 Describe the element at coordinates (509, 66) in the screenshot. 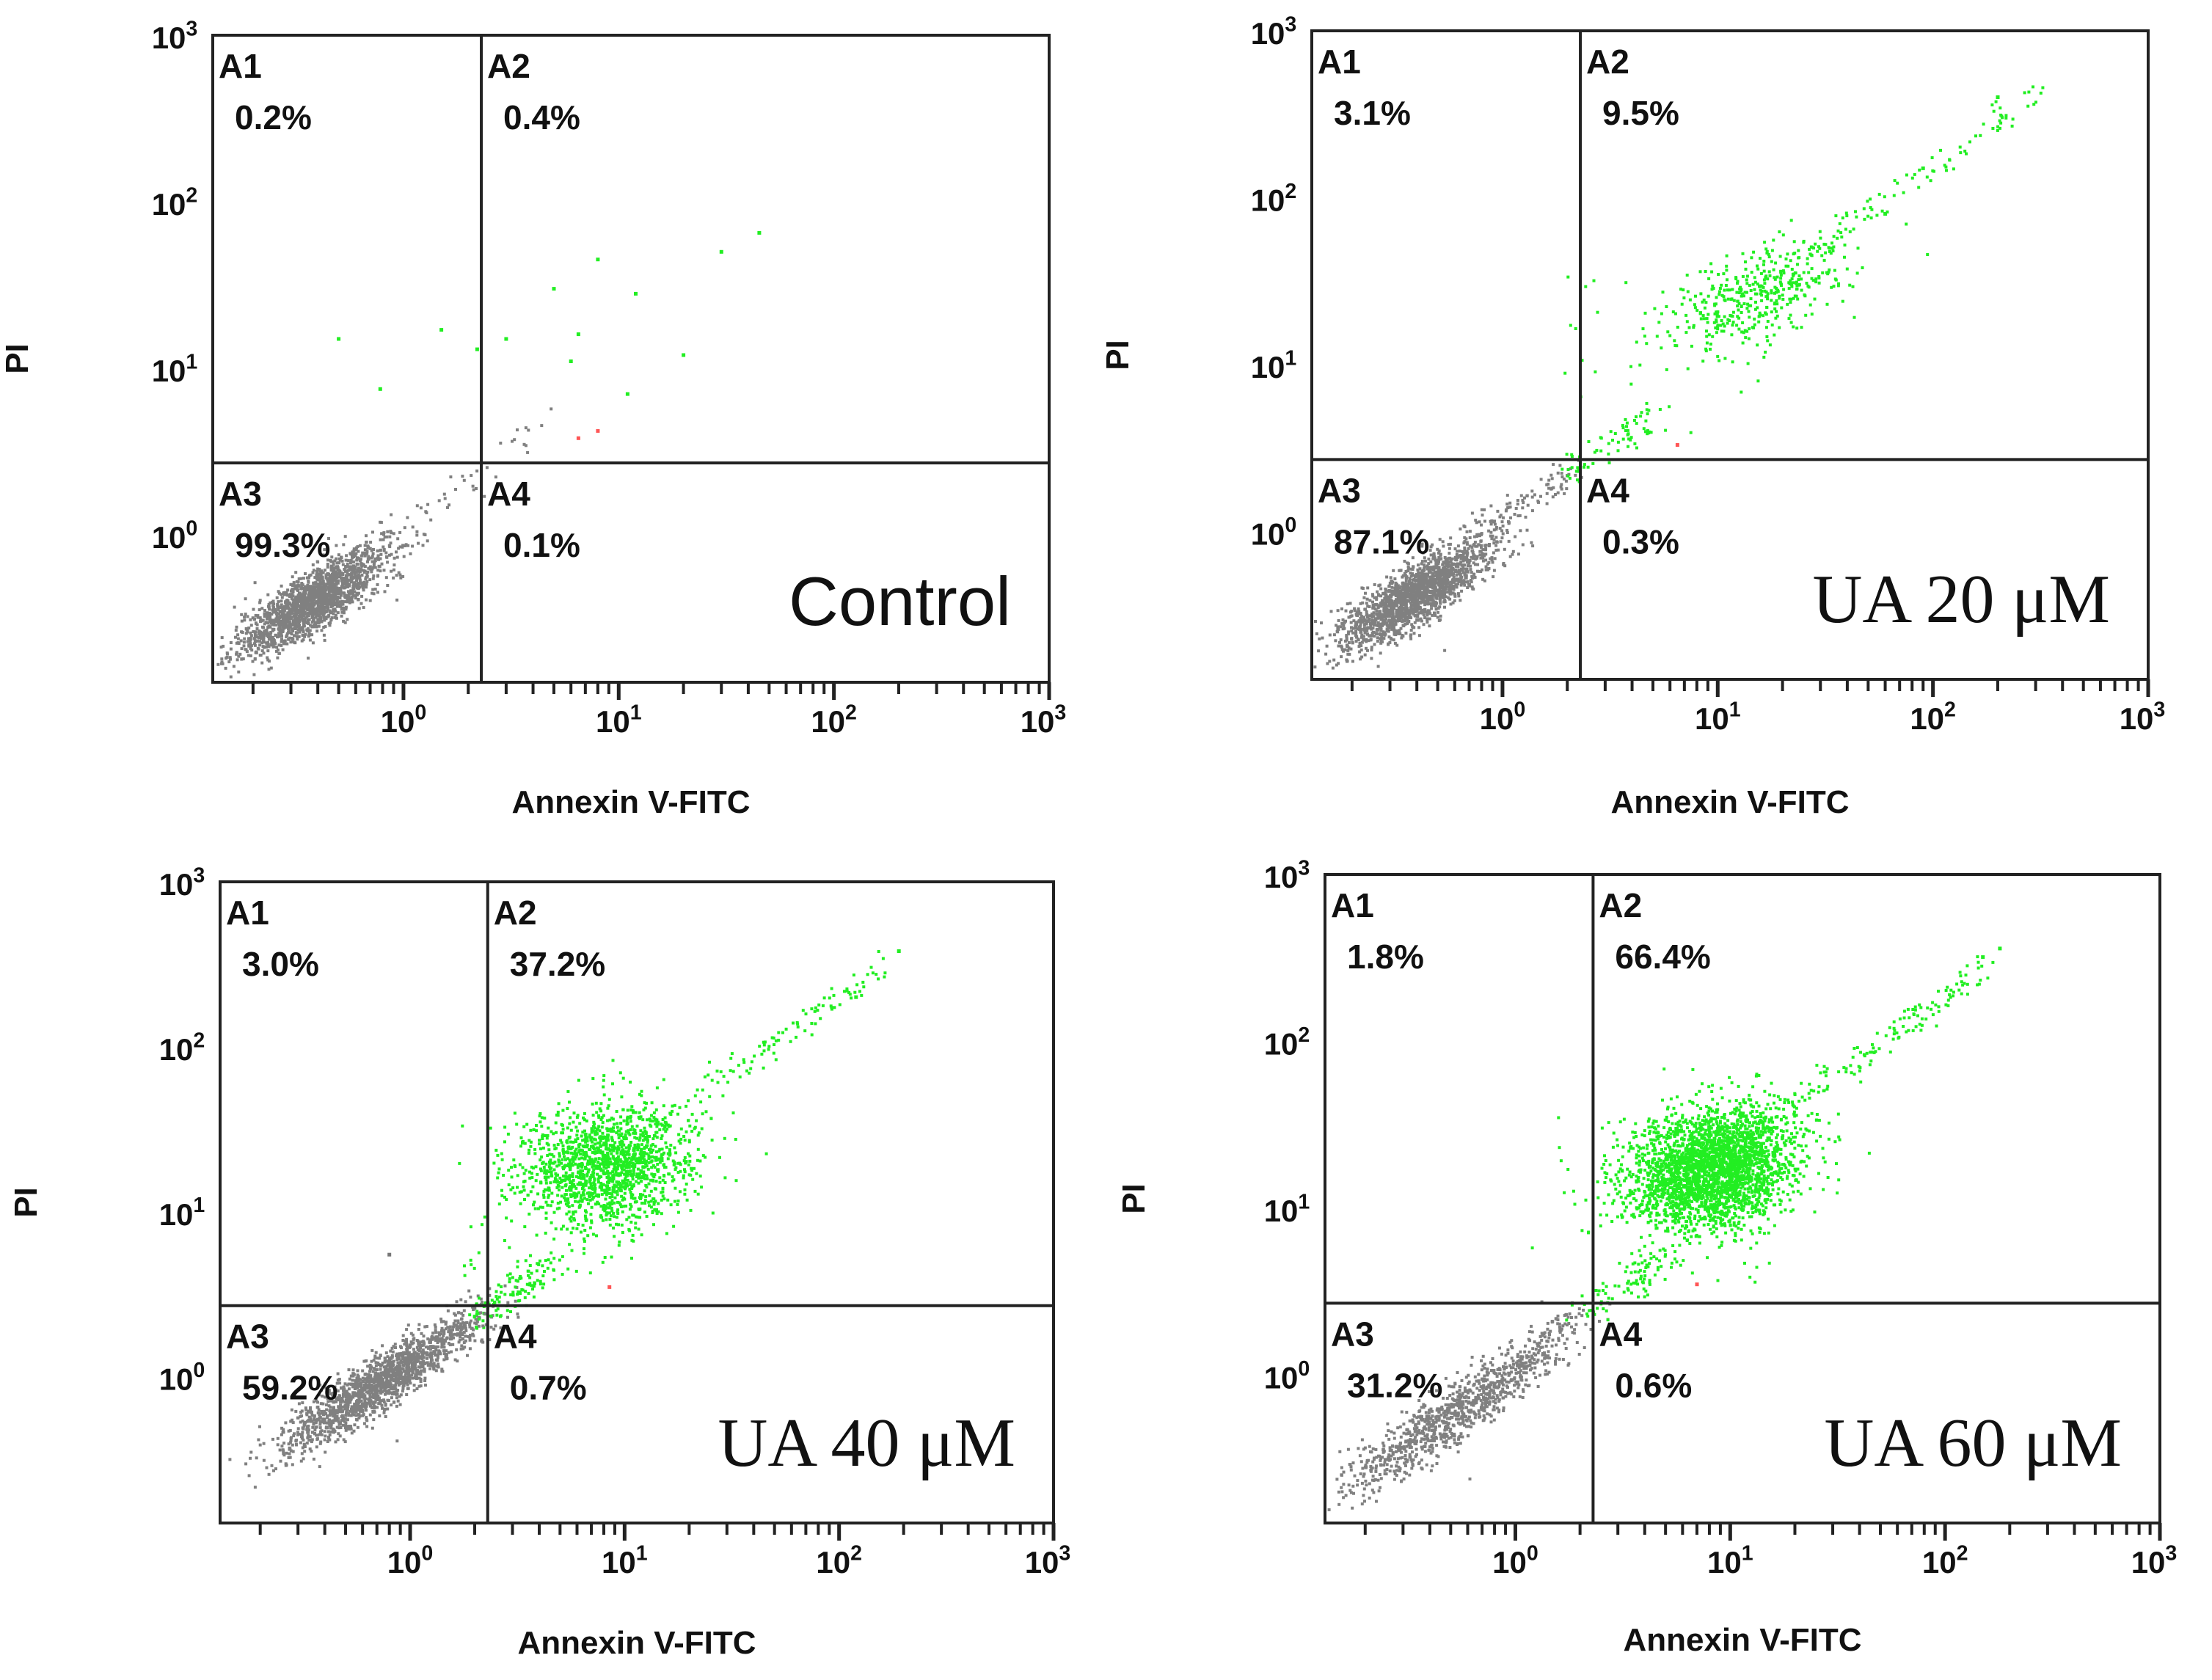

I see `quadrant-label-a2: A2` at that location.